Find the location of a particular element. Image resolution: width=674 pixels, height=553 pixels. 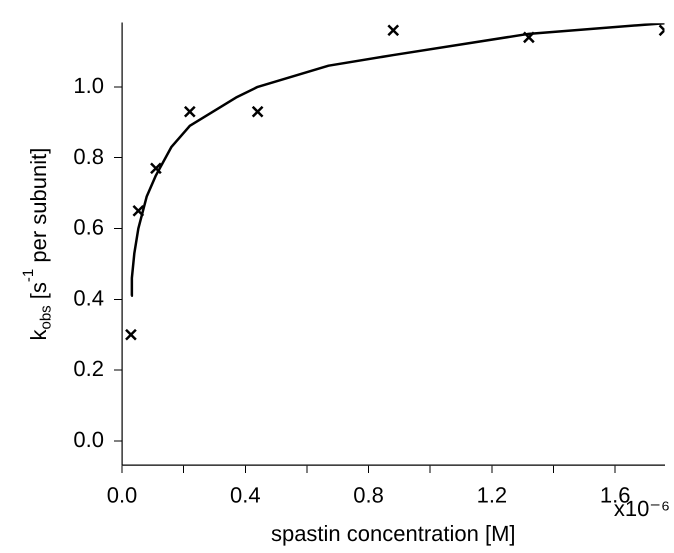

x-tick-label: 0.8 is located at coordinates (368, 495).